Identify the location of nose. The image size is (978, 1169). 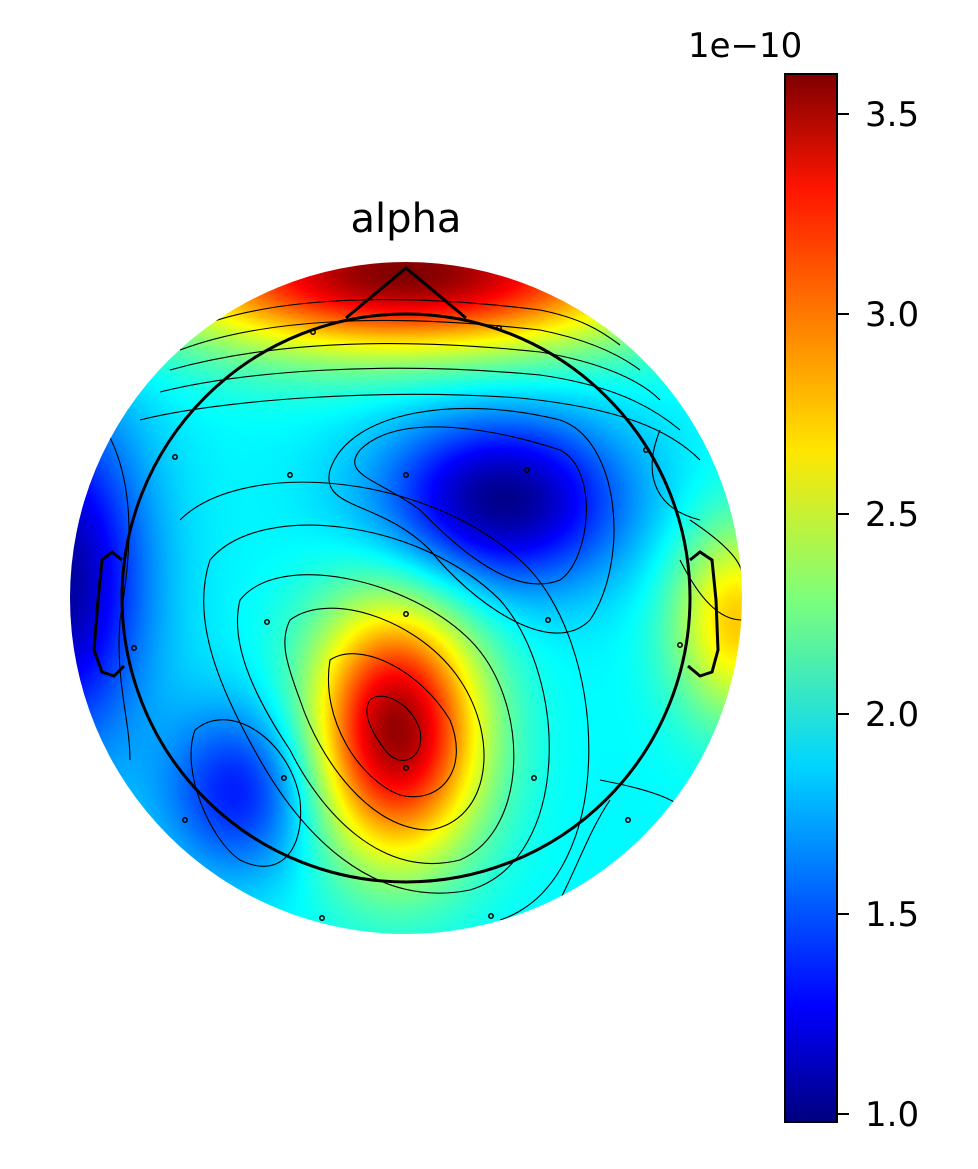
(406, 293).